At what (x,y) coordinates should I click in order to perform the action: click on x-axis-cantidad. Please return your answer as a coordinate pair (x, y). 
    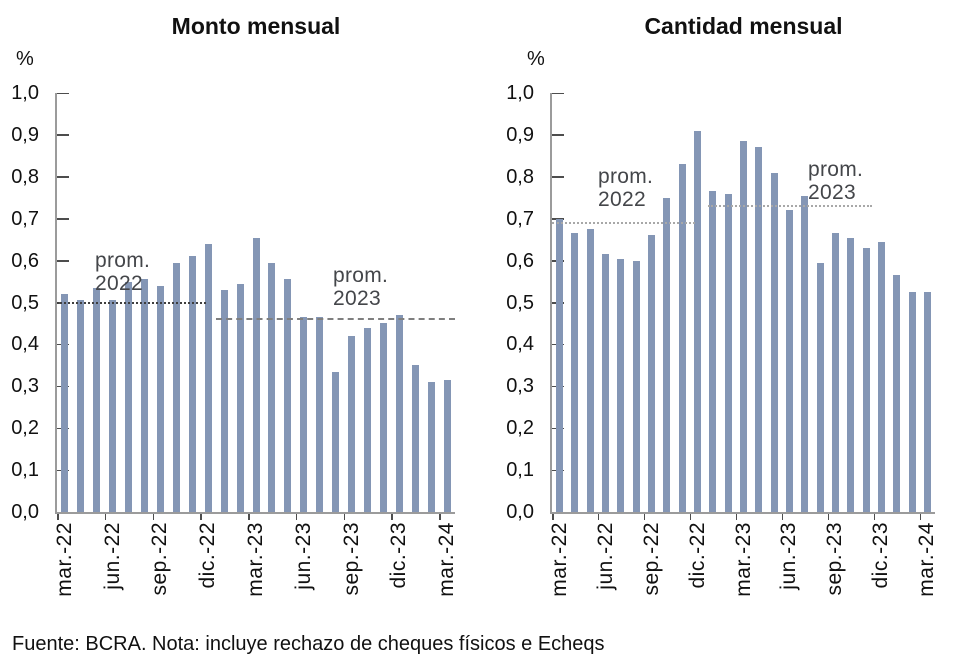
    Looking at the image, I should click on (742, 513).